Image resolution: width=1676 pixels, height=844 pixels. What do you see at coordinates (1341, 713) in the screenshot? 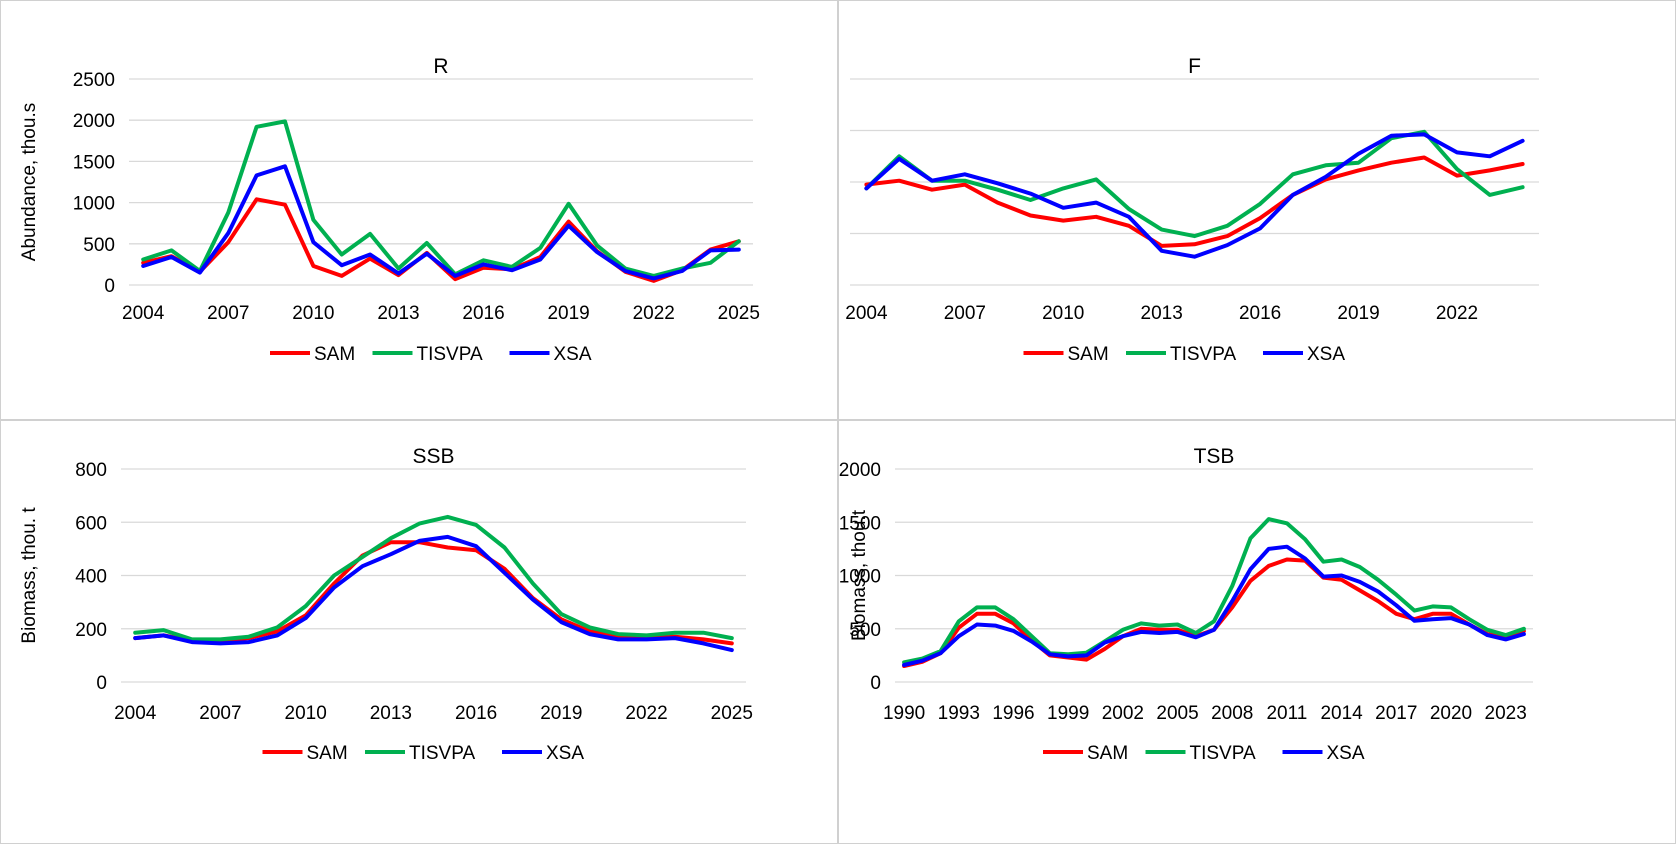
I see `x-tick-label: 2014` at bounding box center [1341, 713].